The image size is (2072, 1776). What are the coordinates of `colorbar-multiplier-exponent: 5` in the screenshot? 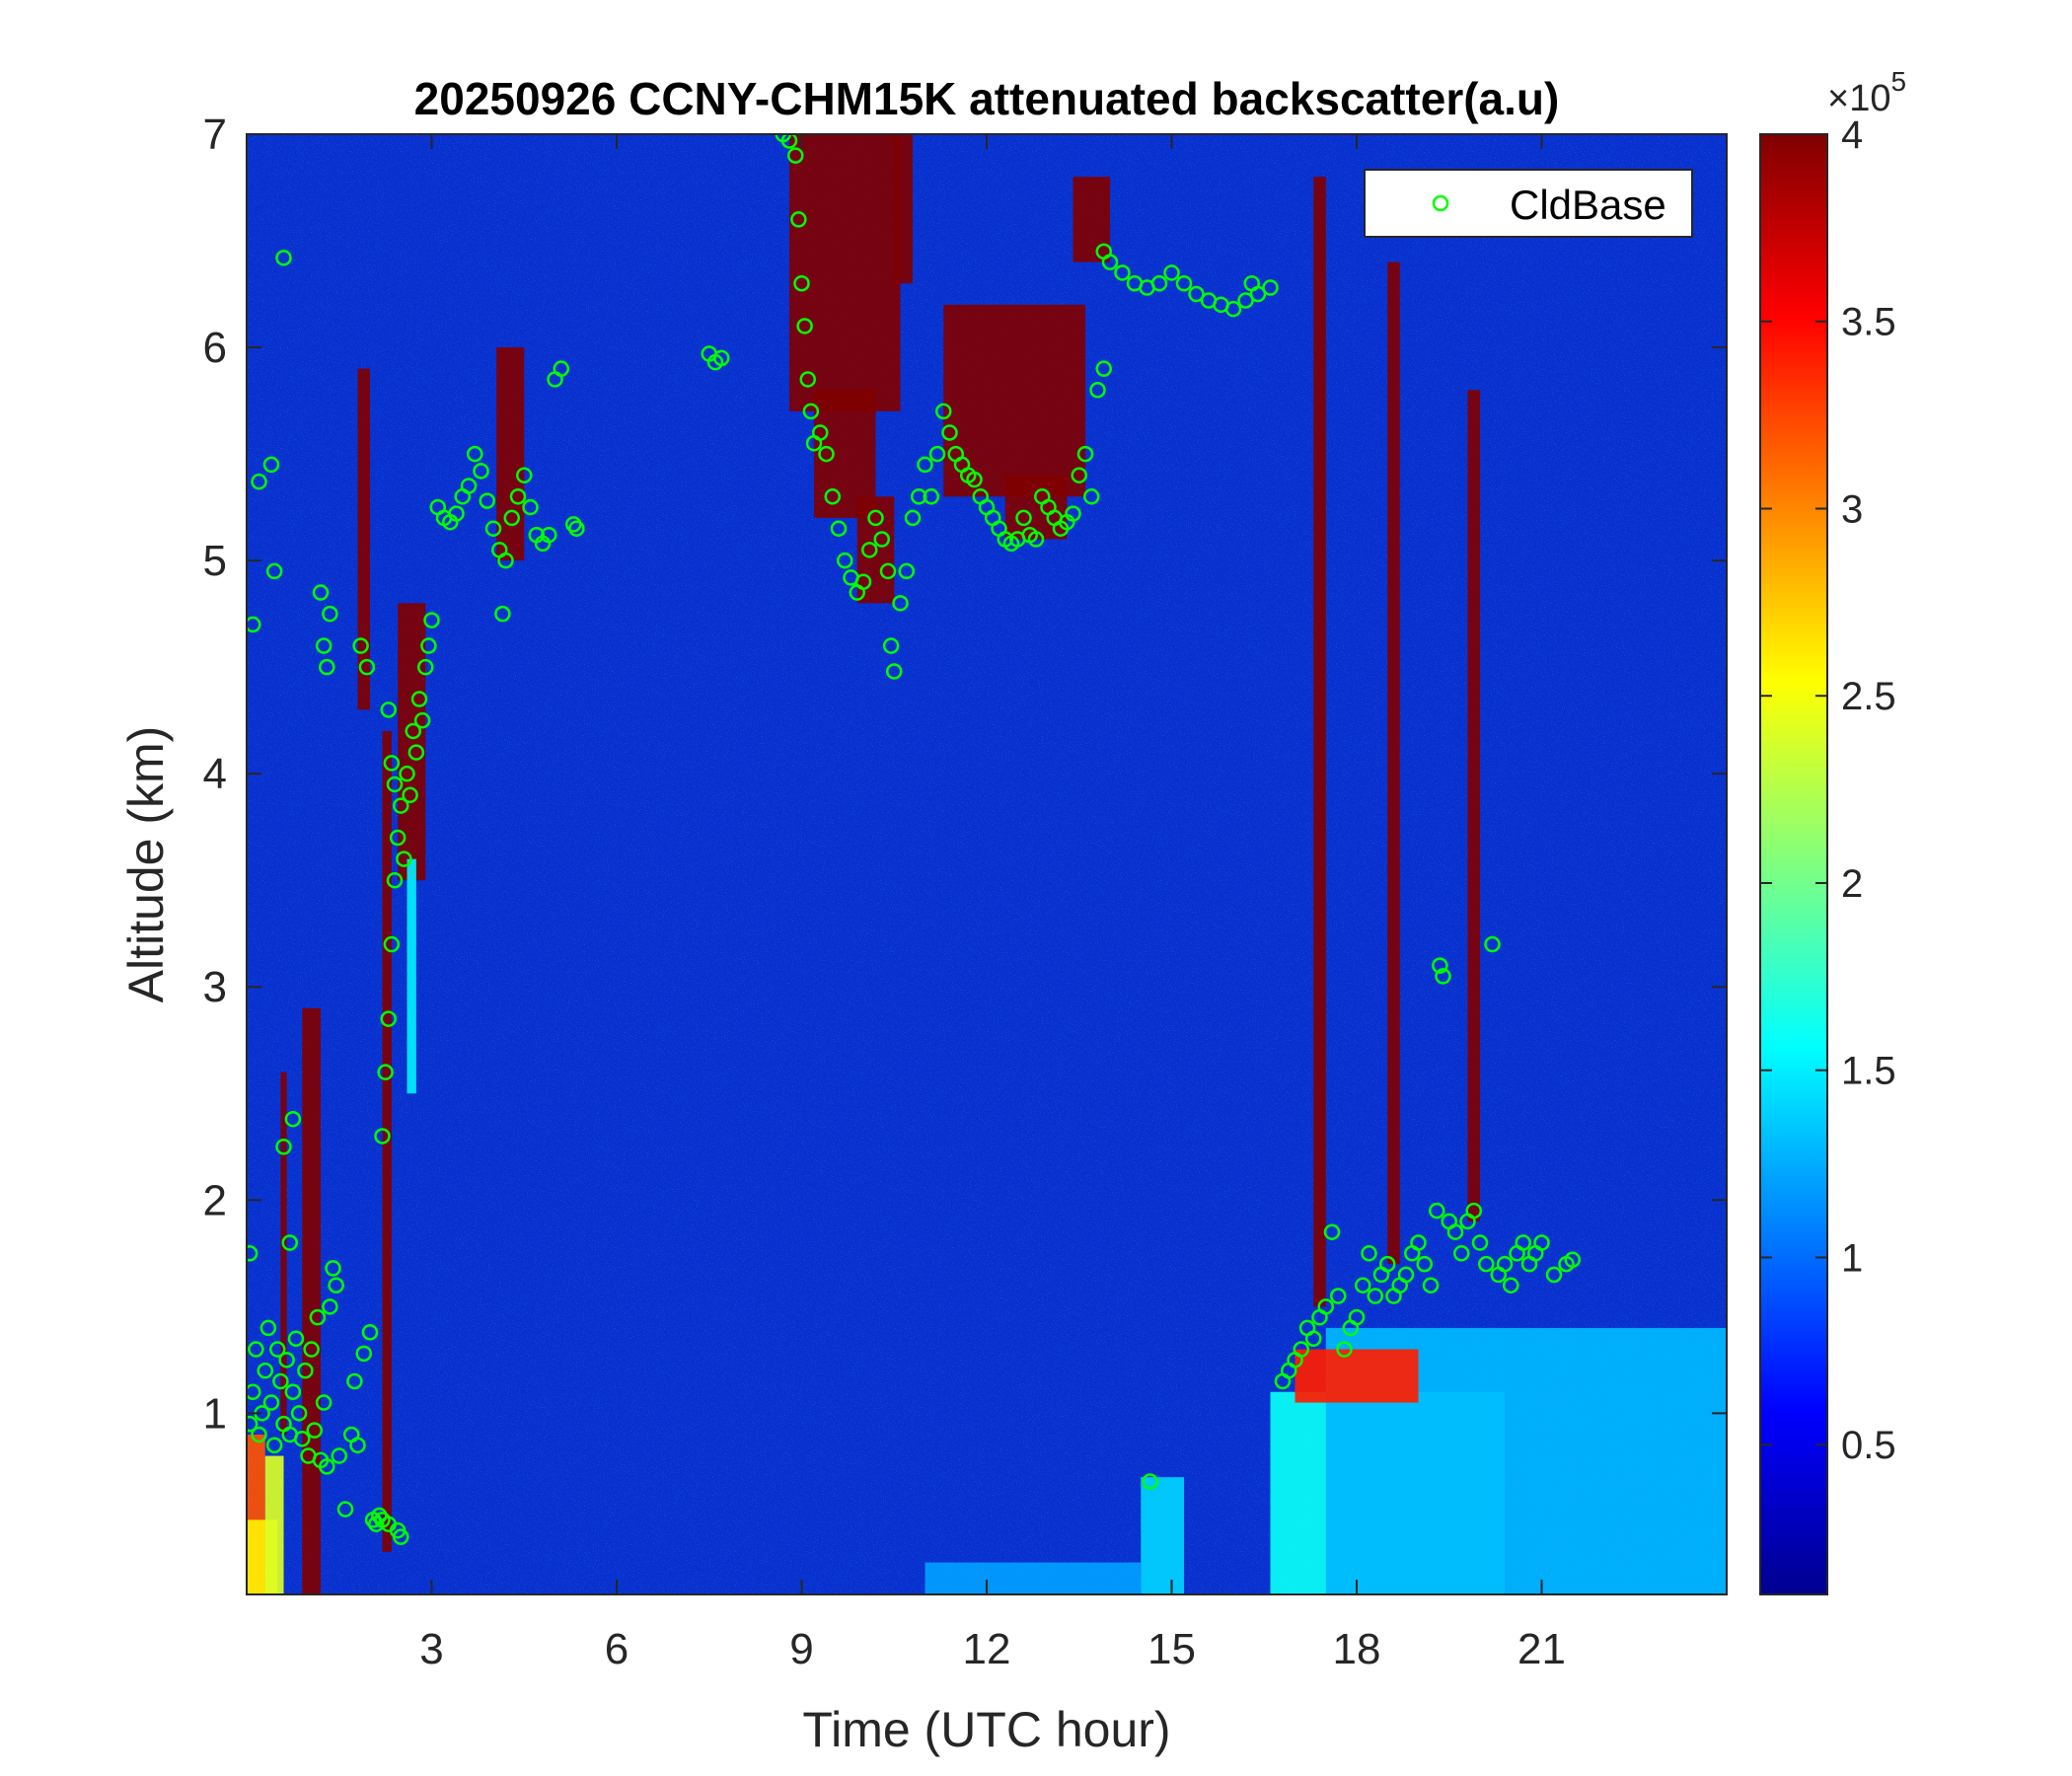 It's located at (1898, 81).